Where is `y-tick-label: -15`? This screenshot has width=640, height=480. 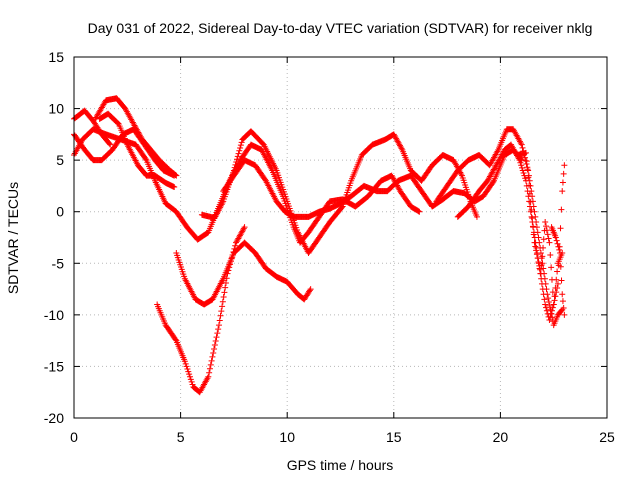 y-tick-label: -15 is located at coordinates (54, 366).